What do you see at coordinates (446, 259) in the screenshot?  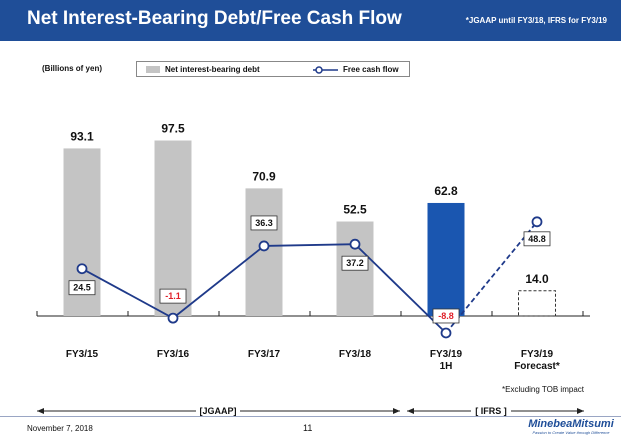 I see `bar-fy4` at bounding box center [446, 259].